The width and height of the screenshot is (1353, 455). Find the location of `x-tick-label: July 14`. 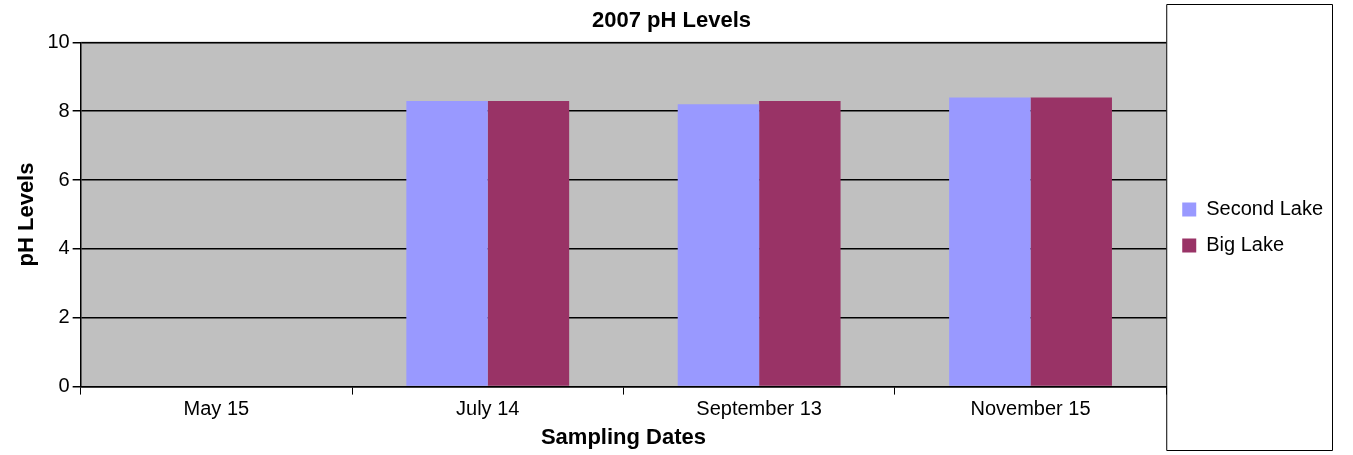

x-tick-label: July 14 is located at coordinates (488, 408).